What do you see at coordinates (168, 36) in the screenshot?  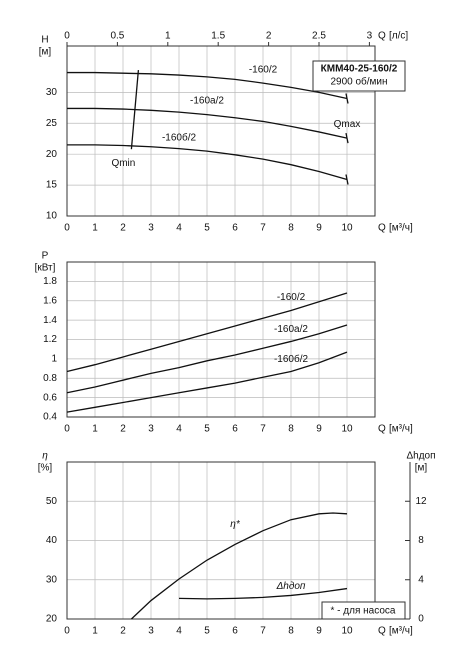 I see `x2-tick-label: 1` at bounding box center [168, 36].